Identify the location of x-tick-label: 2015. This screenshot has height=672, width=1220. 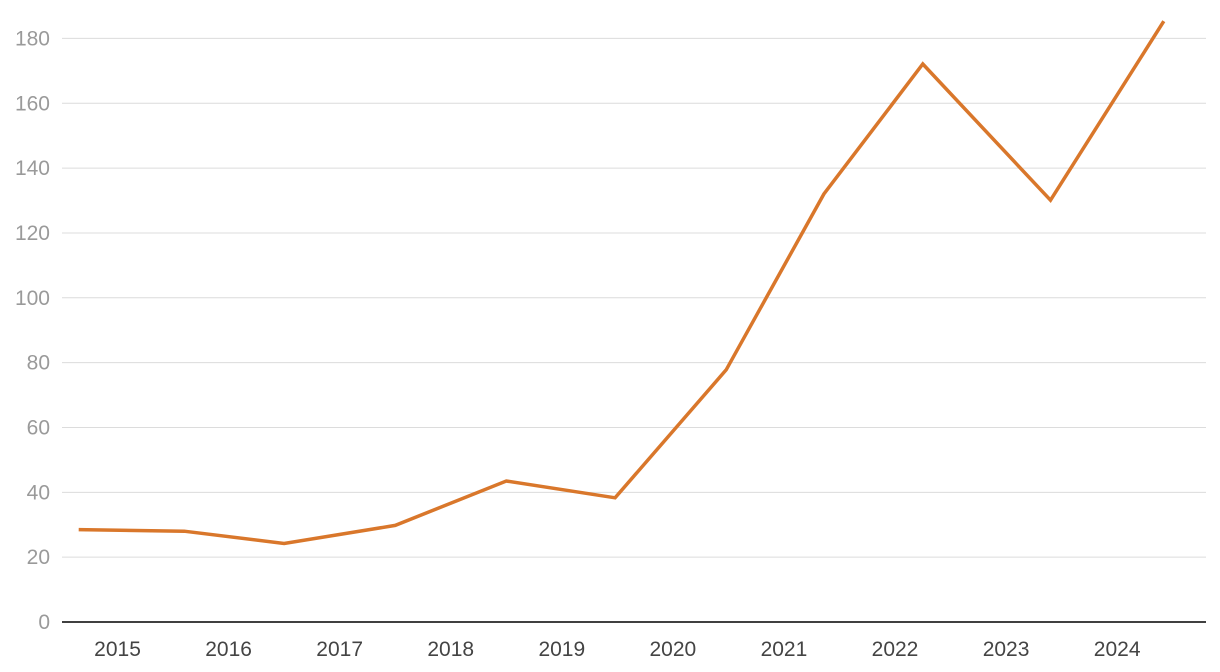
(117, 649).